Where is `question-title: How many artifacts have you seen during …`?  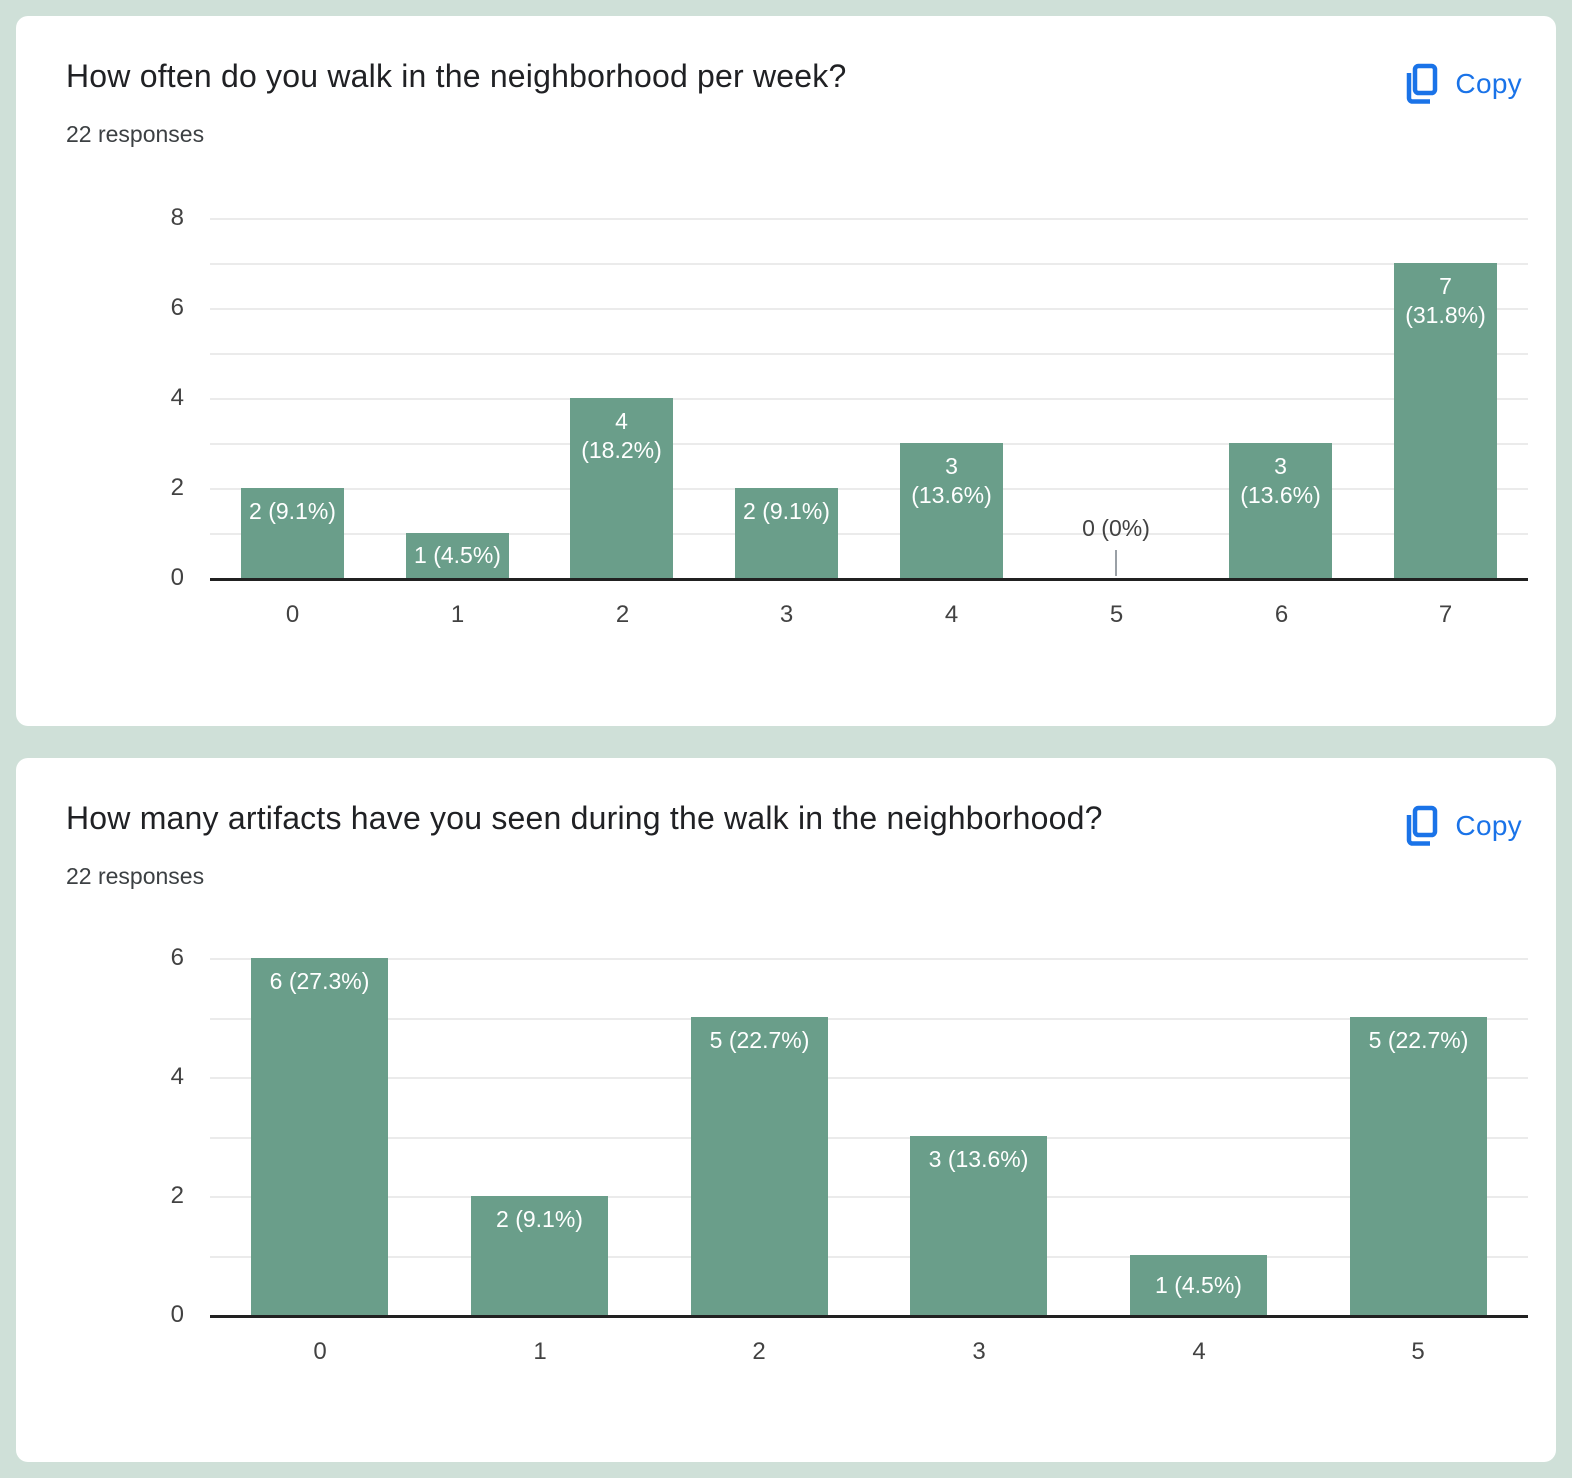
question-title: How many artifacts have you seen during … is located at coordinates (584, 818).